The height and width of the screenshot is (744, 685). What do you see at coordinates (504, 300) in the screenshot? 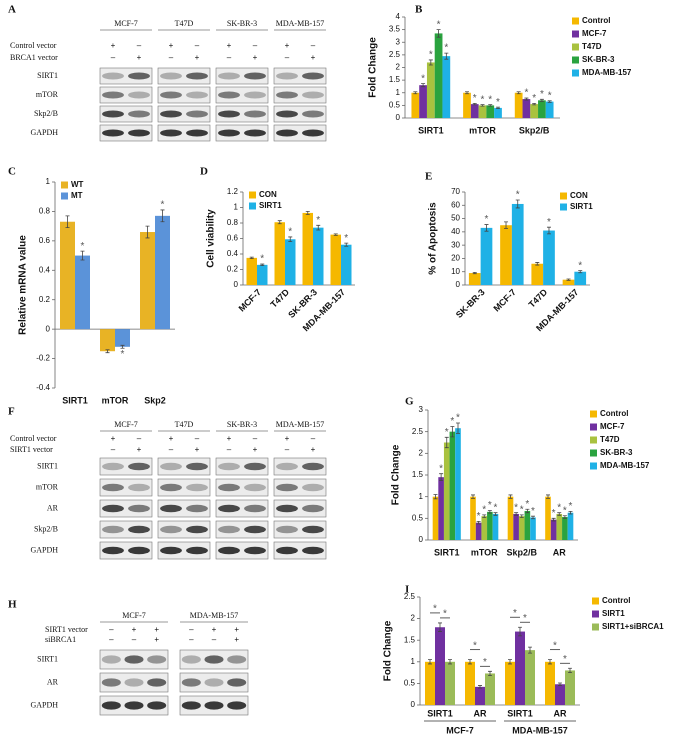
I see `x-tick-label: MCF-7` at bounding box center [504, 300].